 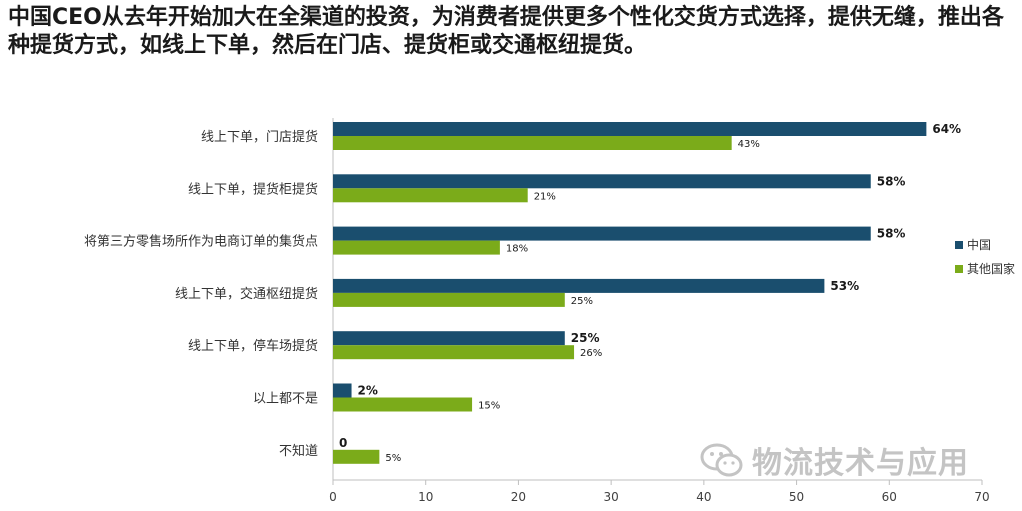 What do you see at coordinates (393, 458) in the screenshot?
I see `data-label: 5%` at bounding box center [393, 458].